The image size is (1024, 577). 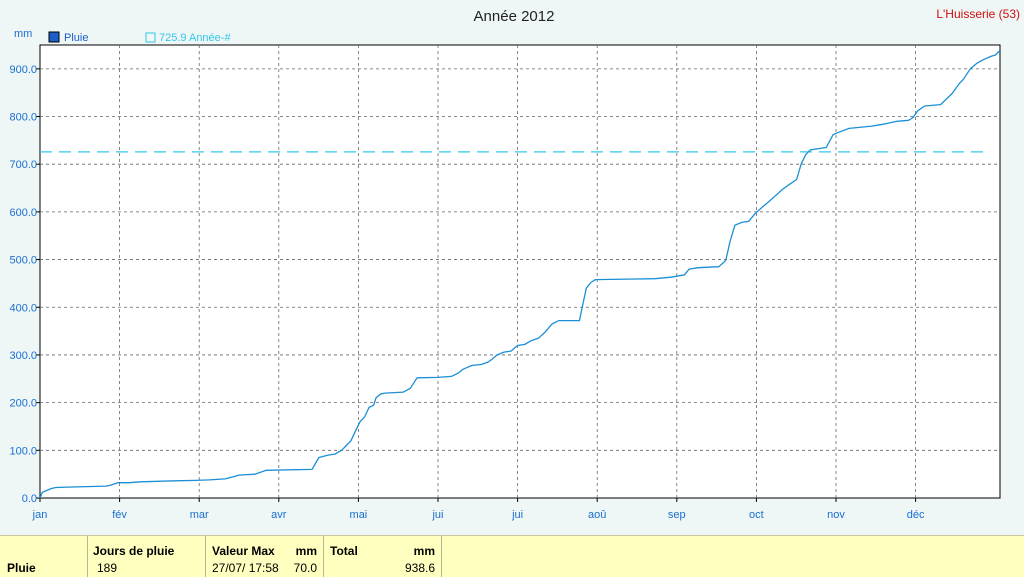 What do you see at coordinates (23, 261) in the screenshot?
I see `y-tick-label: 500.0` at bounding box center [23, 261].